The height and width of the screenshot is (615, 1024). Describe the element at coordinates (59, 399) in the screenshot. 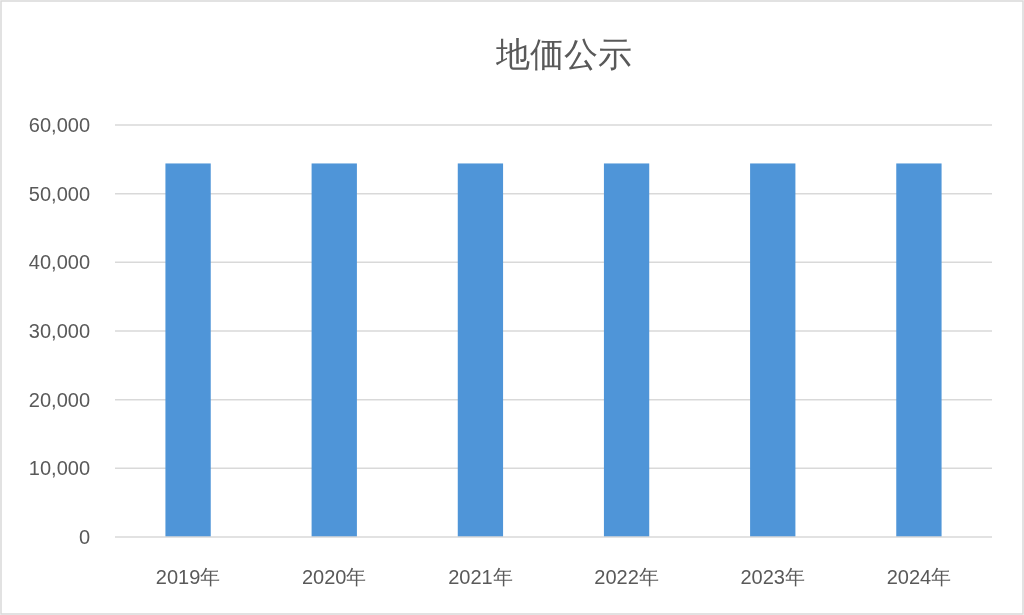

I see `y-tick-label: 20,000` at that location.